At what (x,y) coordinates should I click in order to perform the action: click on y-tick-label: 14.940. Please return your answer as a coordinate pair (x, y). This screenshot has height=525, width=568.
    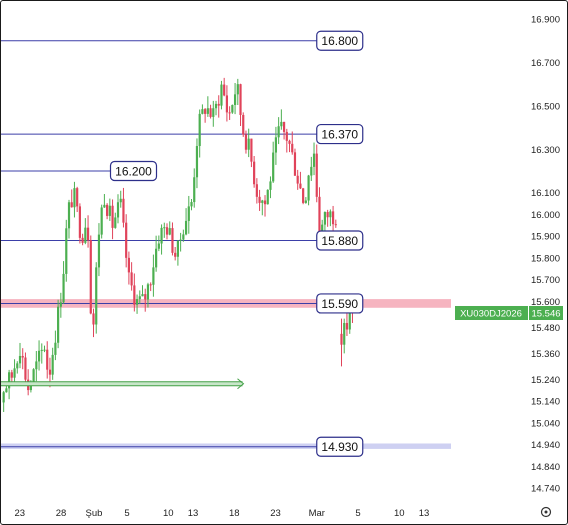
    Looking at the image, I should click on (545, 445).